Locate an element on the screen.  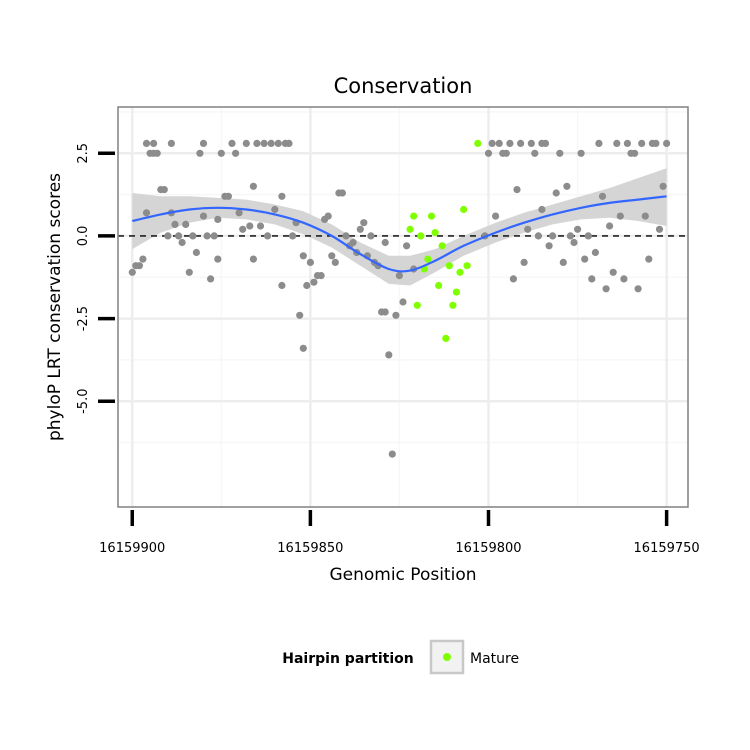
x-tick-label: 16159900 is located at coordinates (132, 548).